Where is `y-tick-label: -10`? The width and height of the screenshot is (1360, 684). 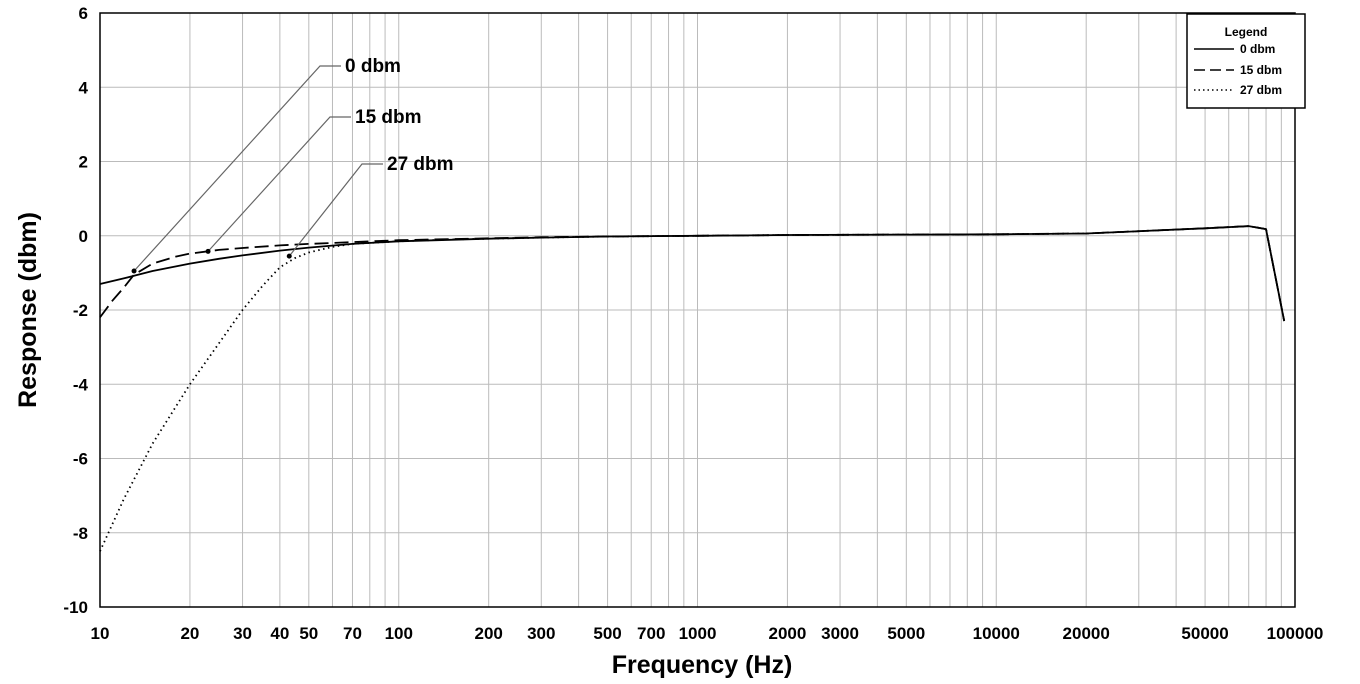
y-tick-label: -10 is located at coordinates (75, 607).